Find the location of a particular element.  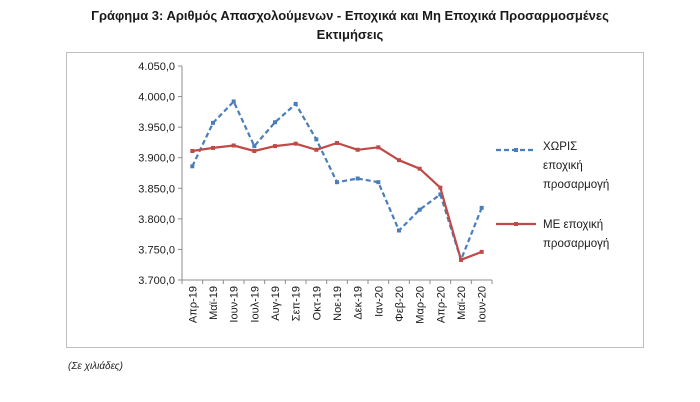

y-tick-label: 3.900,0 is located at coordinates (156, 159).